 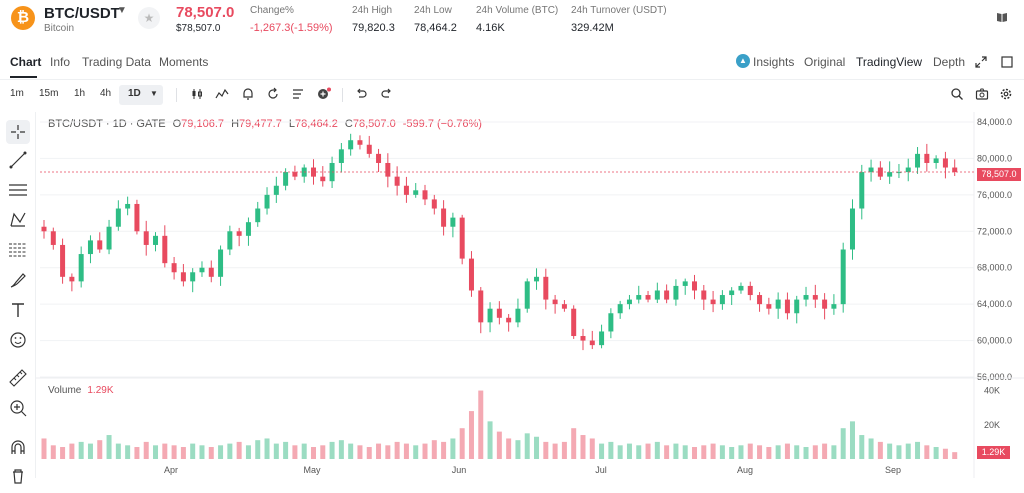 I want to click on tab-info: Info, so click(x=60, y=62).